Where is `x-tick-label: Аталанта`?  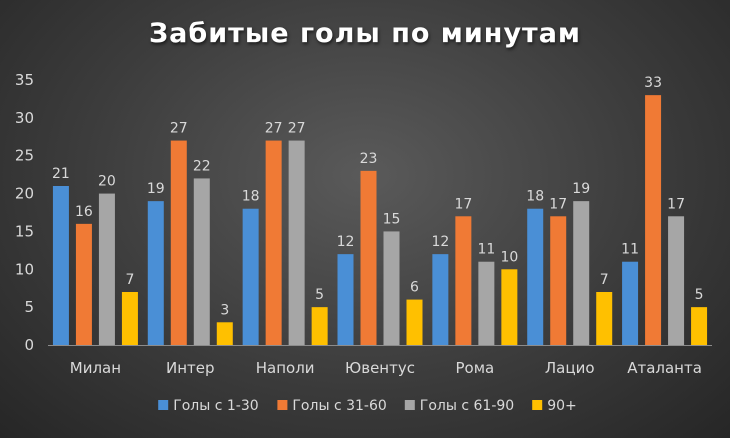
x-tick-label: Аталанта is located at coordinates (664, 368).